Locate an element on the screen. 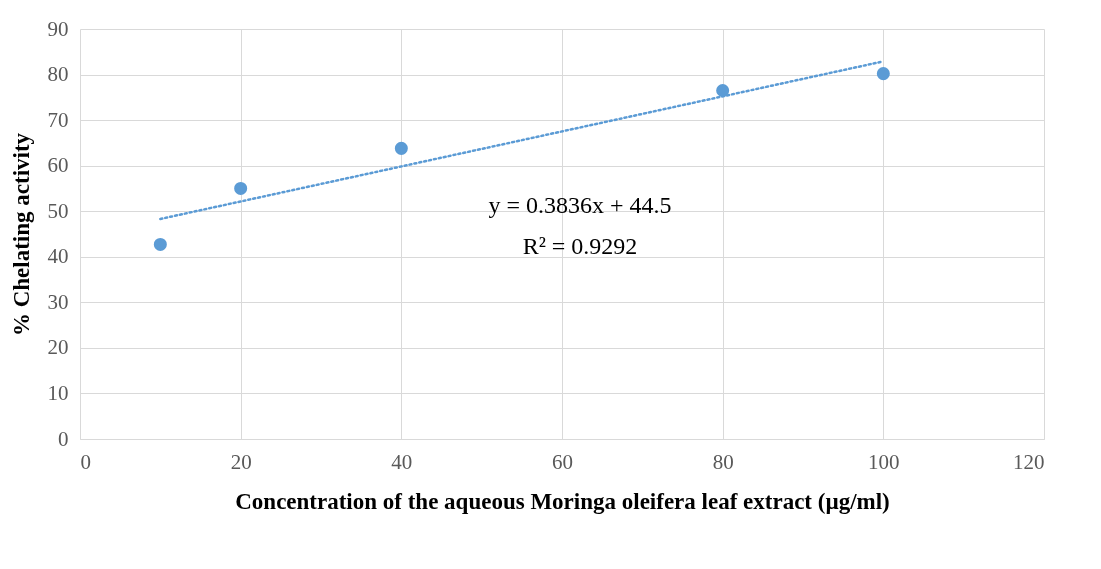  x-tick-label: 60 is located at coordinates (562, 461).